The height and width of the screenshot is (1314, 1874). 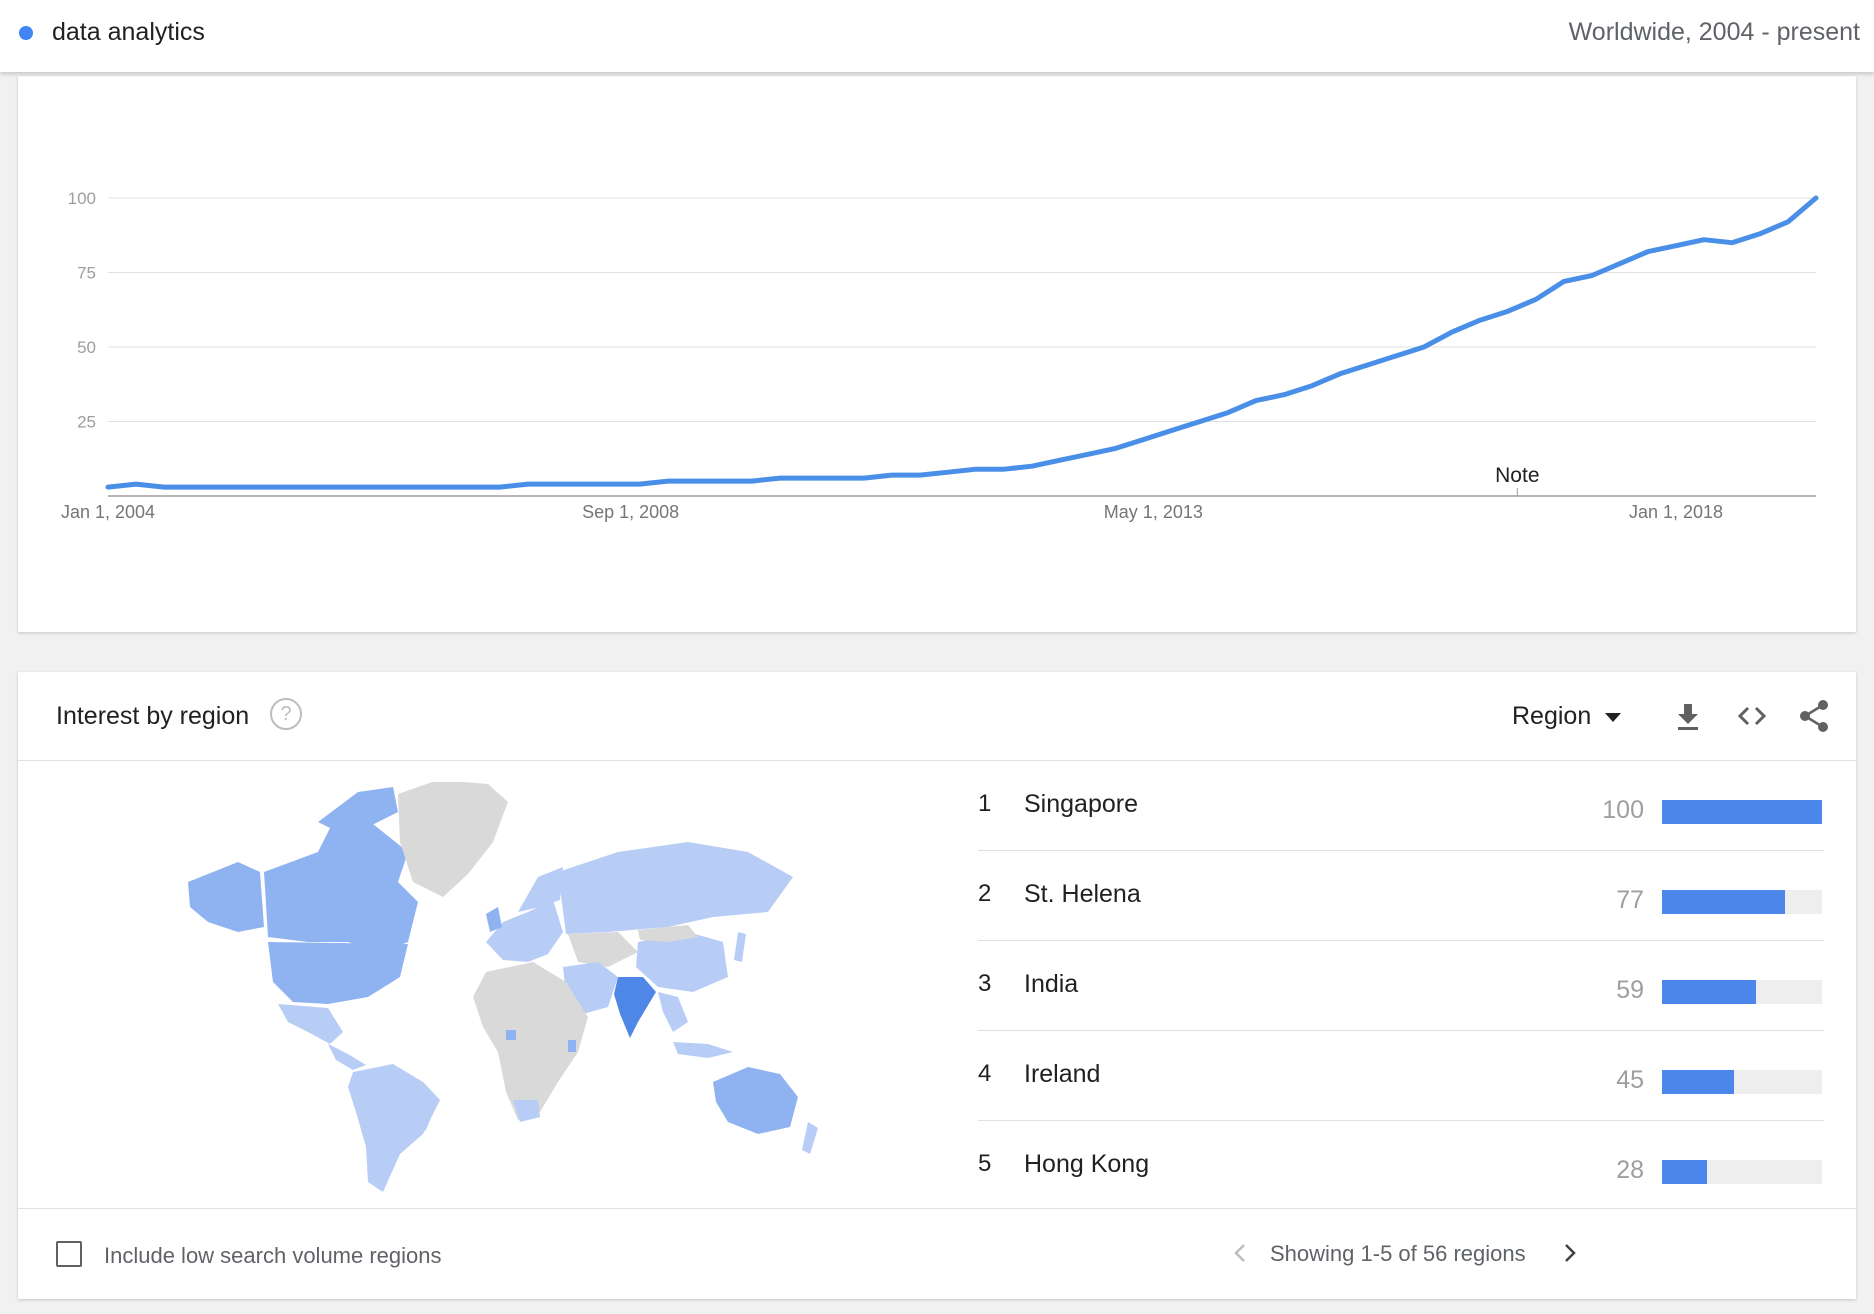 I want to click on map-region-central-america, so click(x=347, y=1057).